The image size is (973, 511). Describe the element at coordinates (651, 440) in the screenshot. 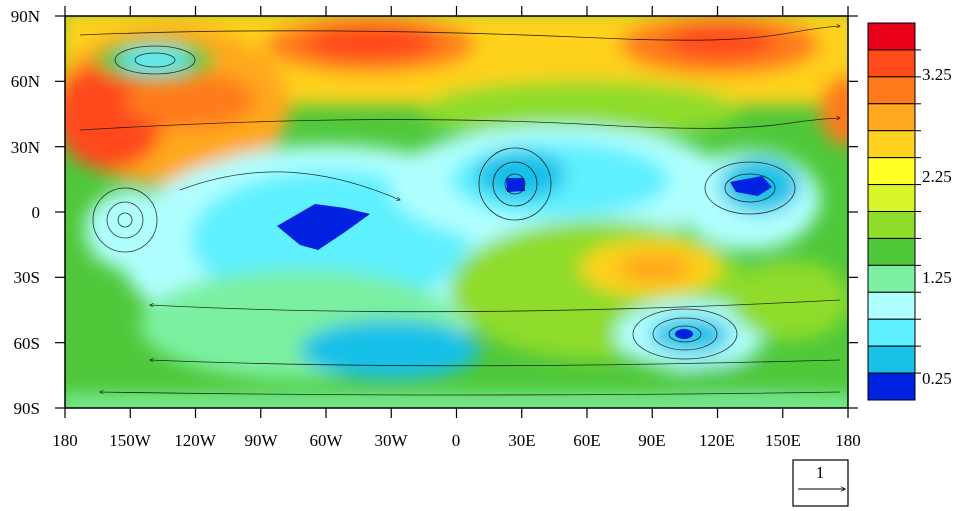

I see `lon-tick-label: 90E` at that location.